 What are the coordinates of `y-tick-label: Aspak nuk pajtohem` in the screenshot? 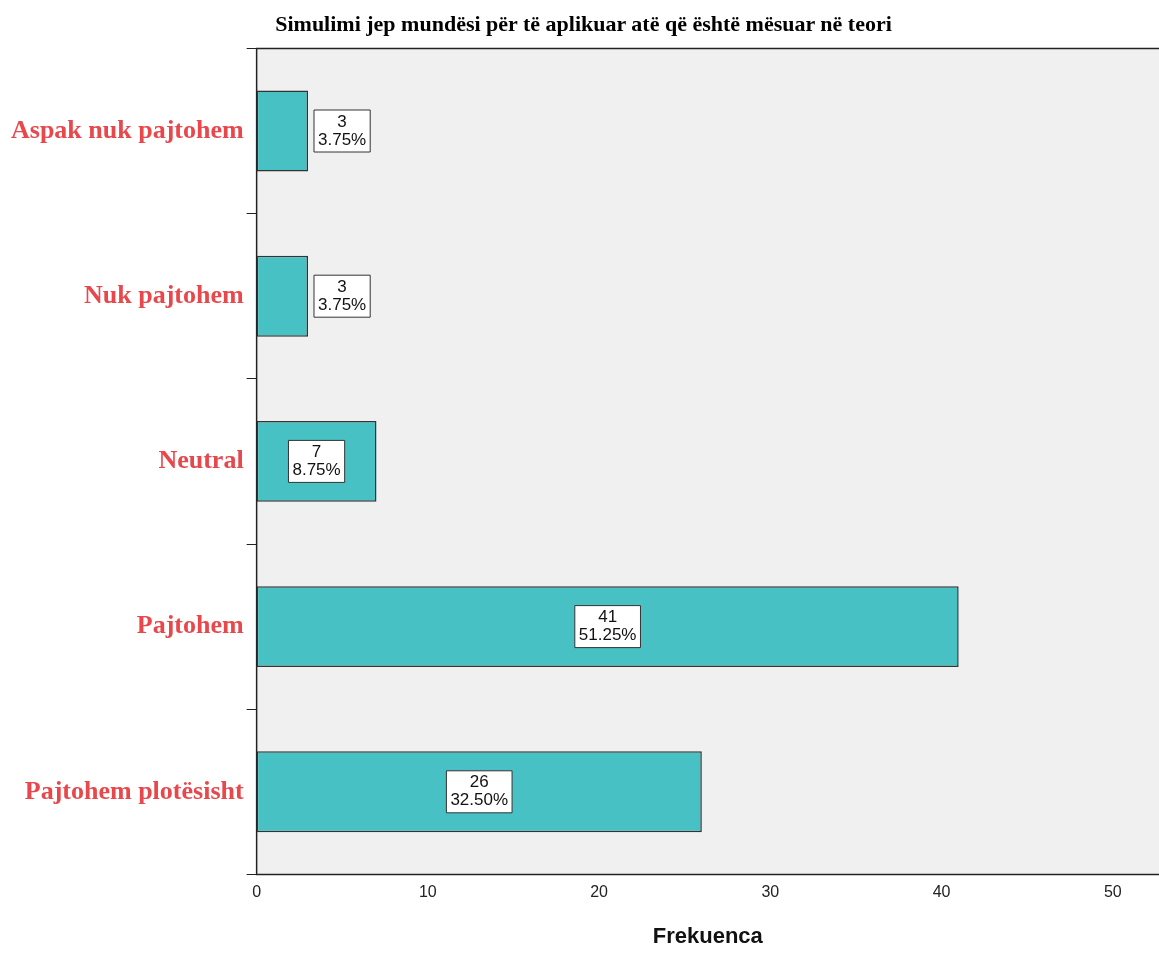 It's located at (127, 129).